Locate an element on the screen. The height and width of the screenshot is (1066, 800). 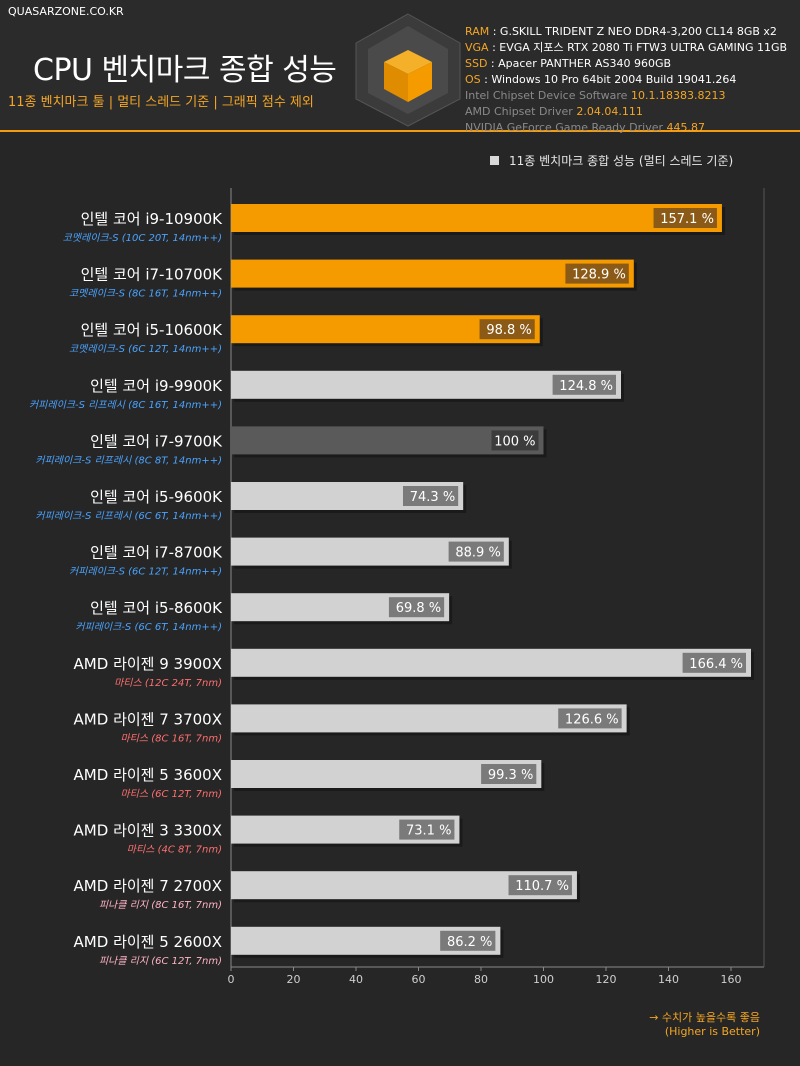
cpu-name-label: 인텔 코어 i5-9600K is located at coordinates (156, 497).